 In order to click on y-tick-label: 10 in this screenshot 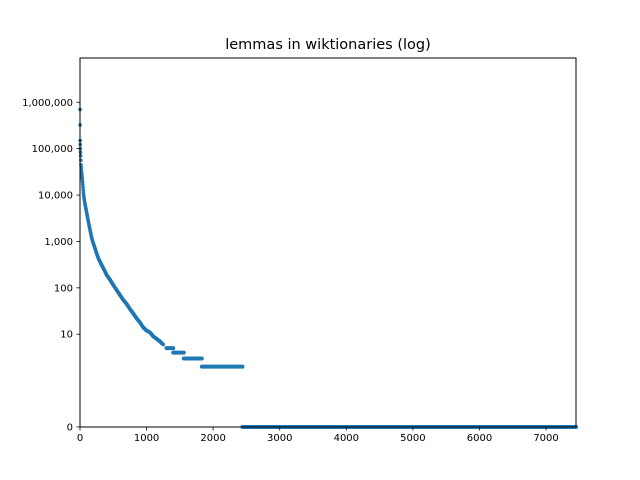, I will do `click(66, 335)`.